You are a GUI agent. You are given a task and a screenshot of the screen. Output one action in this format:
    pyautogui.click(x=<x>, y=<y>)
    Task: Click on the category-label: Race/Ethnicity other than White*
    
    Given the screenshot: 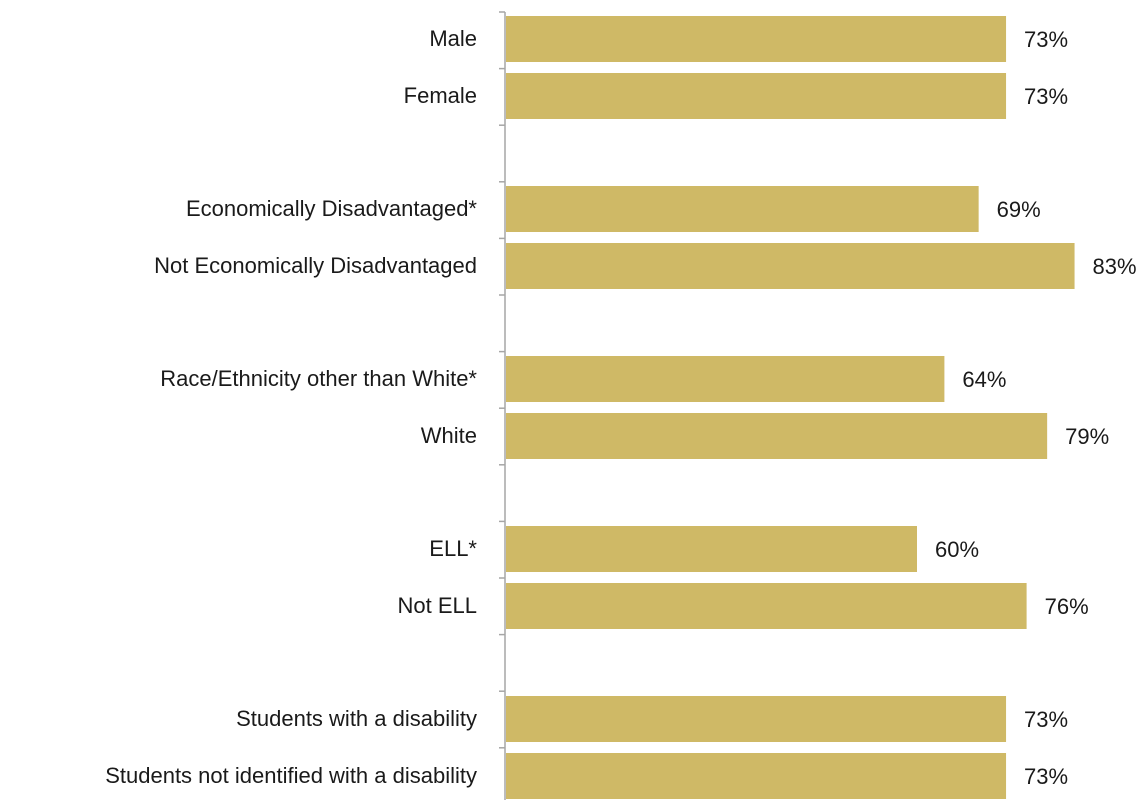 What is the action you would take?
    pyautogui.click(x=318, y=378)
    